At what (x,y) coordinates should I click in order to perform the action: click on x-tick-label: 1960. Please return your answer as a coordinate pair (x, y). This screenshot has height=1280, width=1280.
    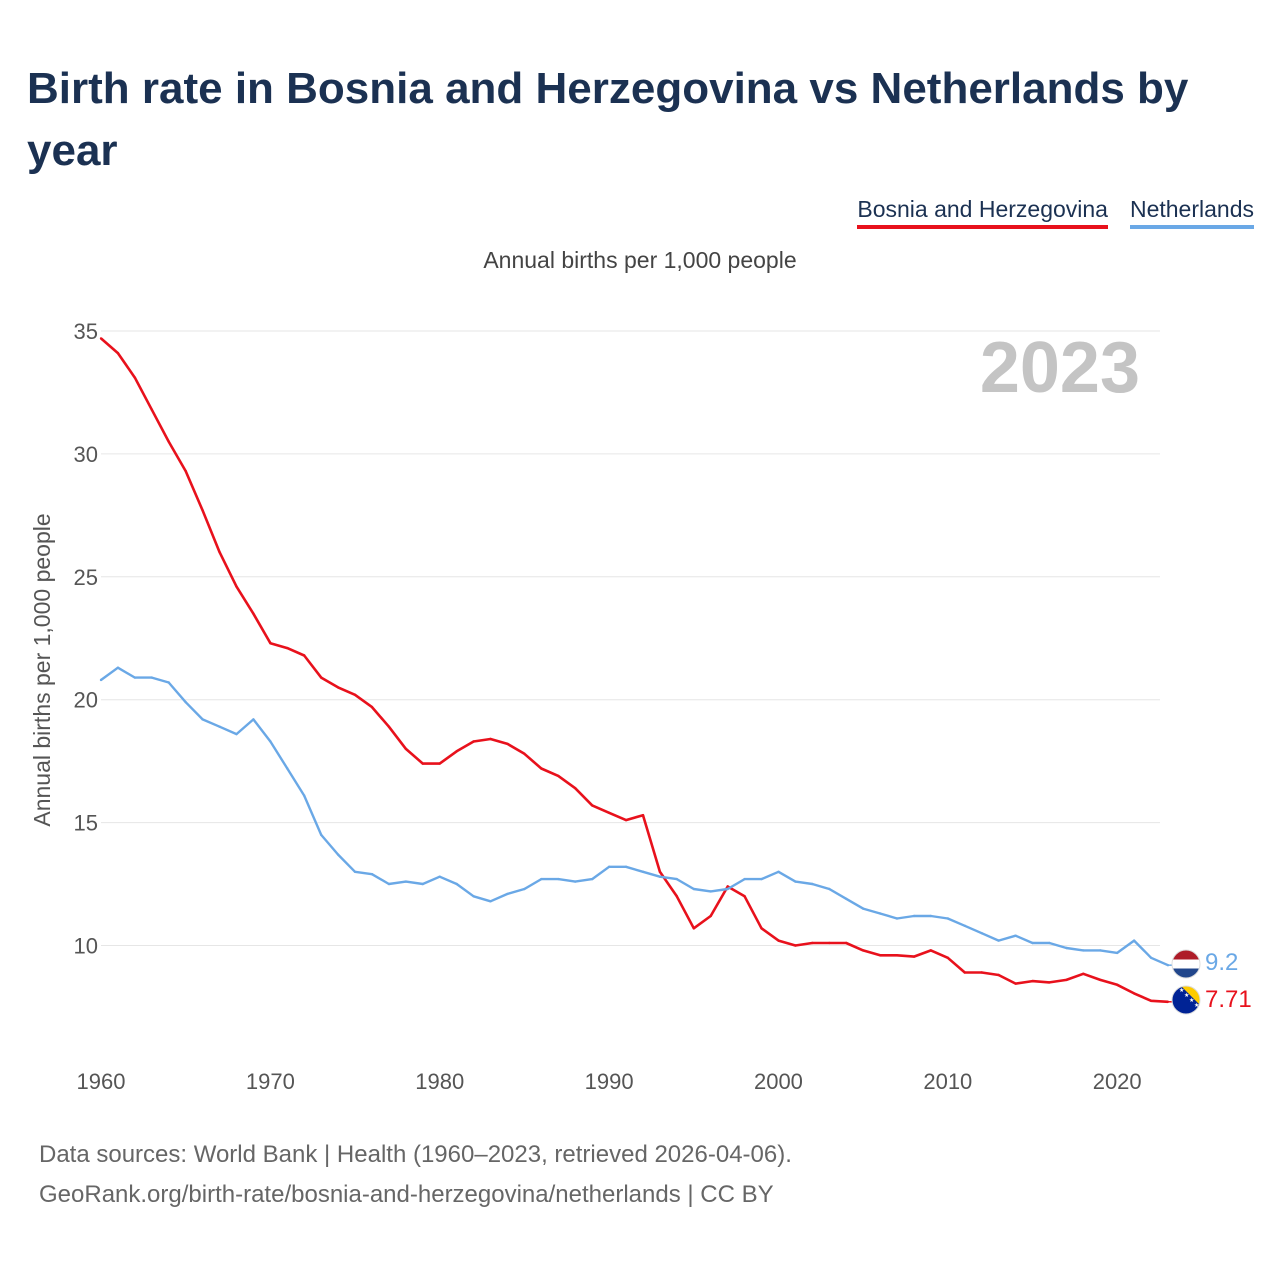
    Looking at the image, I should click on (101, 1081).